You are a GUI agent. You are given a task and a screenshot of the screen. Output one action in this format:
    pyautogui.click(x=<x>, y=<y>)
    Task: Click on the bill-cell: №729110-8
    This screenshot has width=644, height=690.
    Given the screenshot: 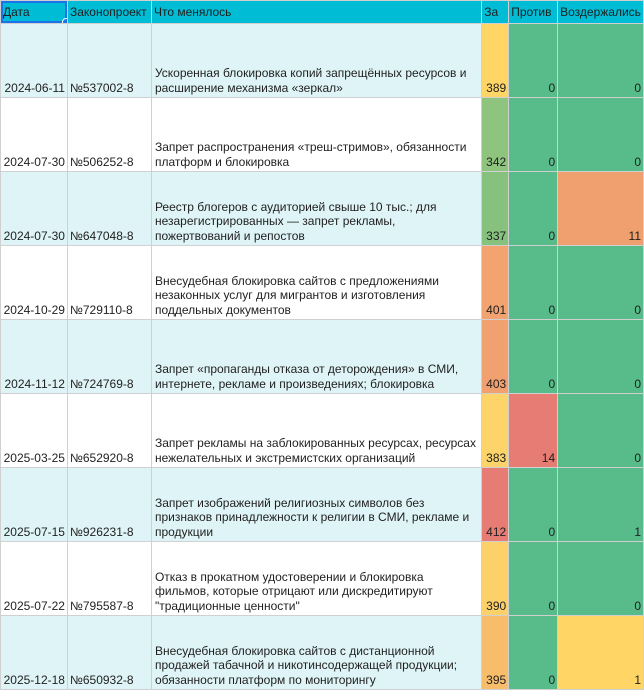 What is the action you would take?
    pyautogui.click(x=109, y=282)
    